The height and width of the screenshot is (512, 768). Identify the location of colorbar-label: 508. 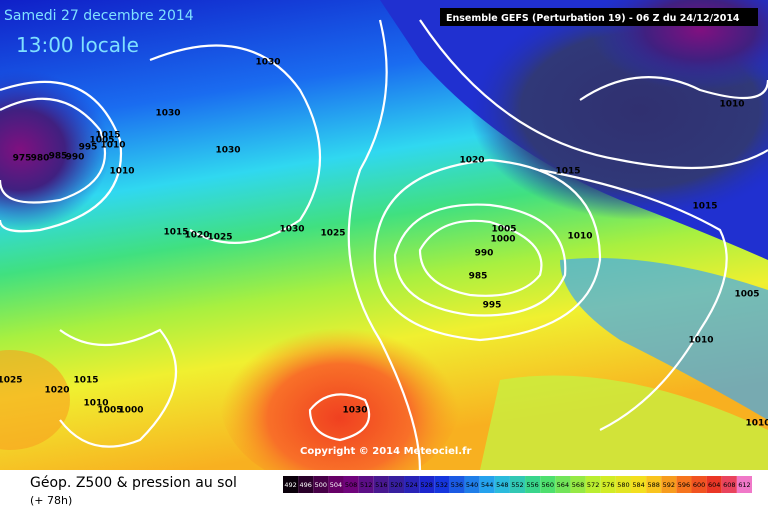
(351, 485).